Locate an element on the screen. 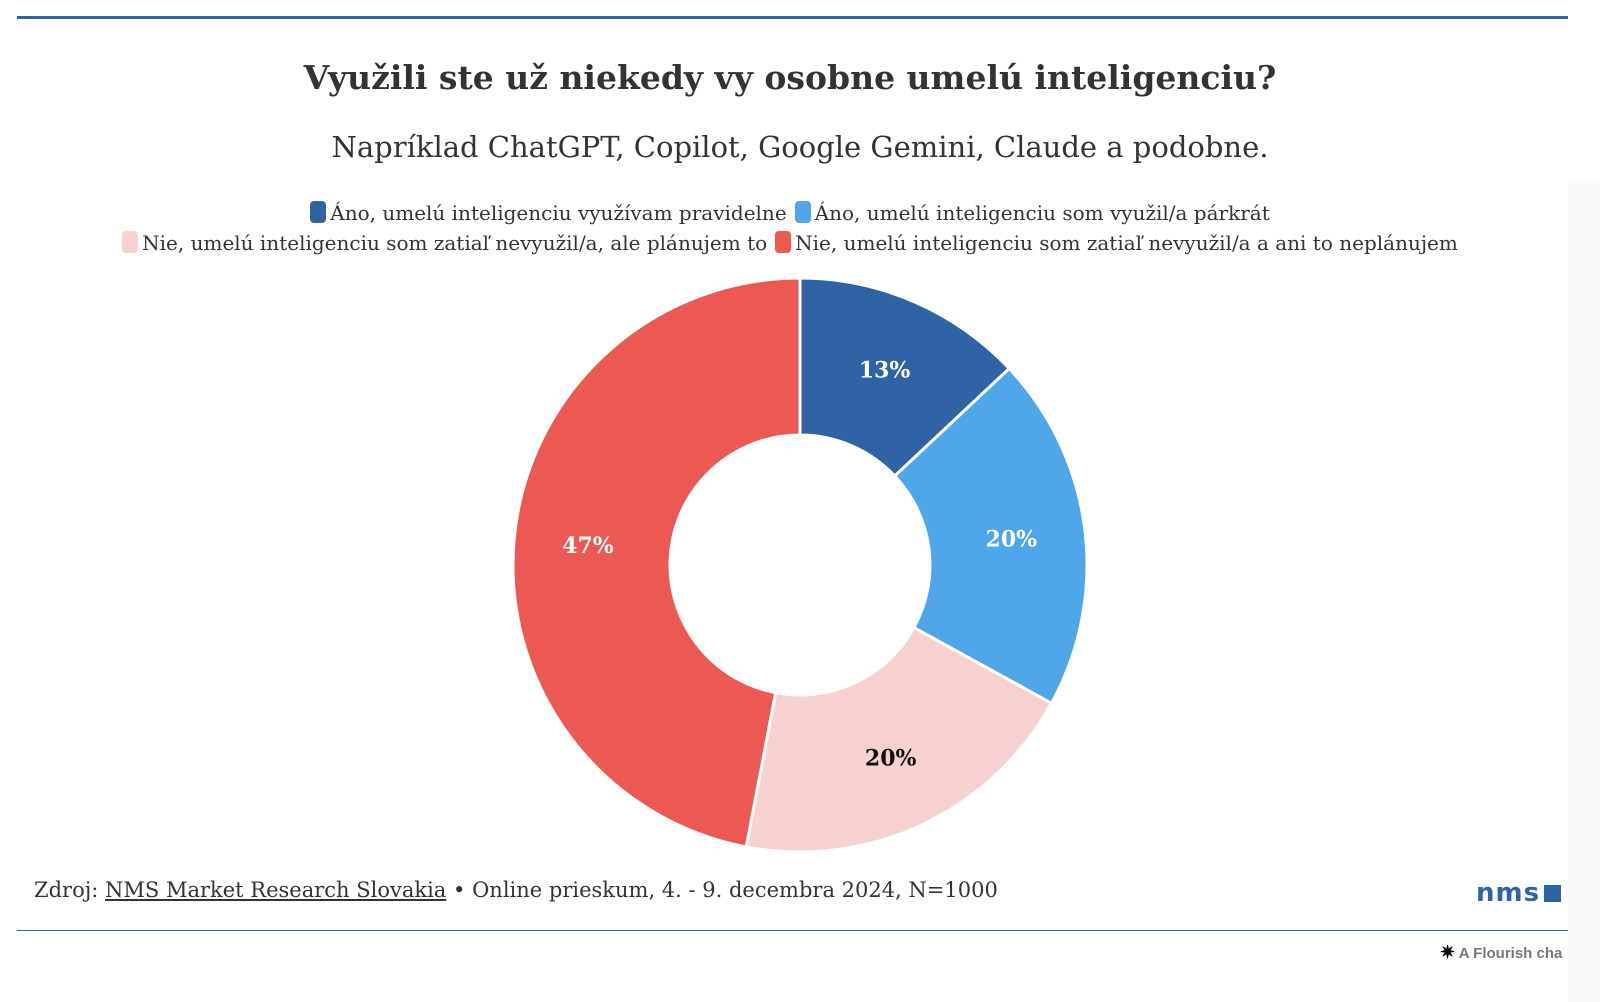  logo-text: nms is located at coordinates (1508, 893).